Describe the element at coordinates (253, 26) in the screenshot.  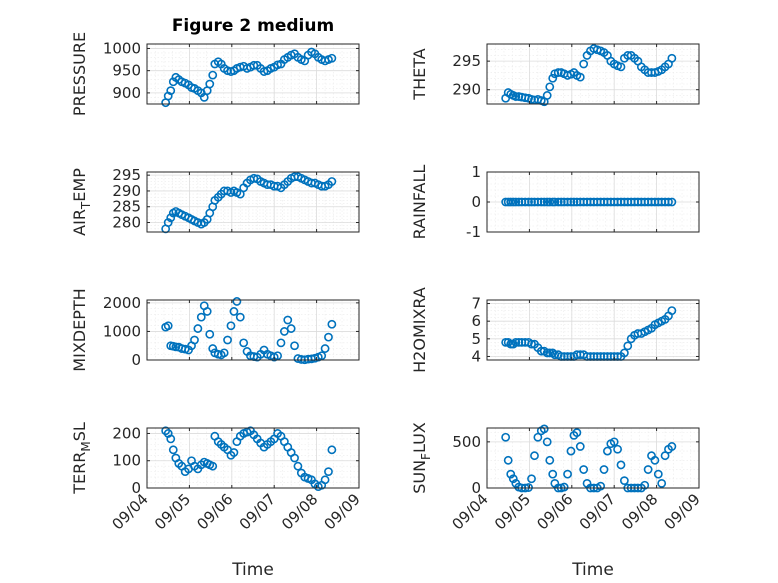
I see `figure-title: Figure 2 medium` at that location.